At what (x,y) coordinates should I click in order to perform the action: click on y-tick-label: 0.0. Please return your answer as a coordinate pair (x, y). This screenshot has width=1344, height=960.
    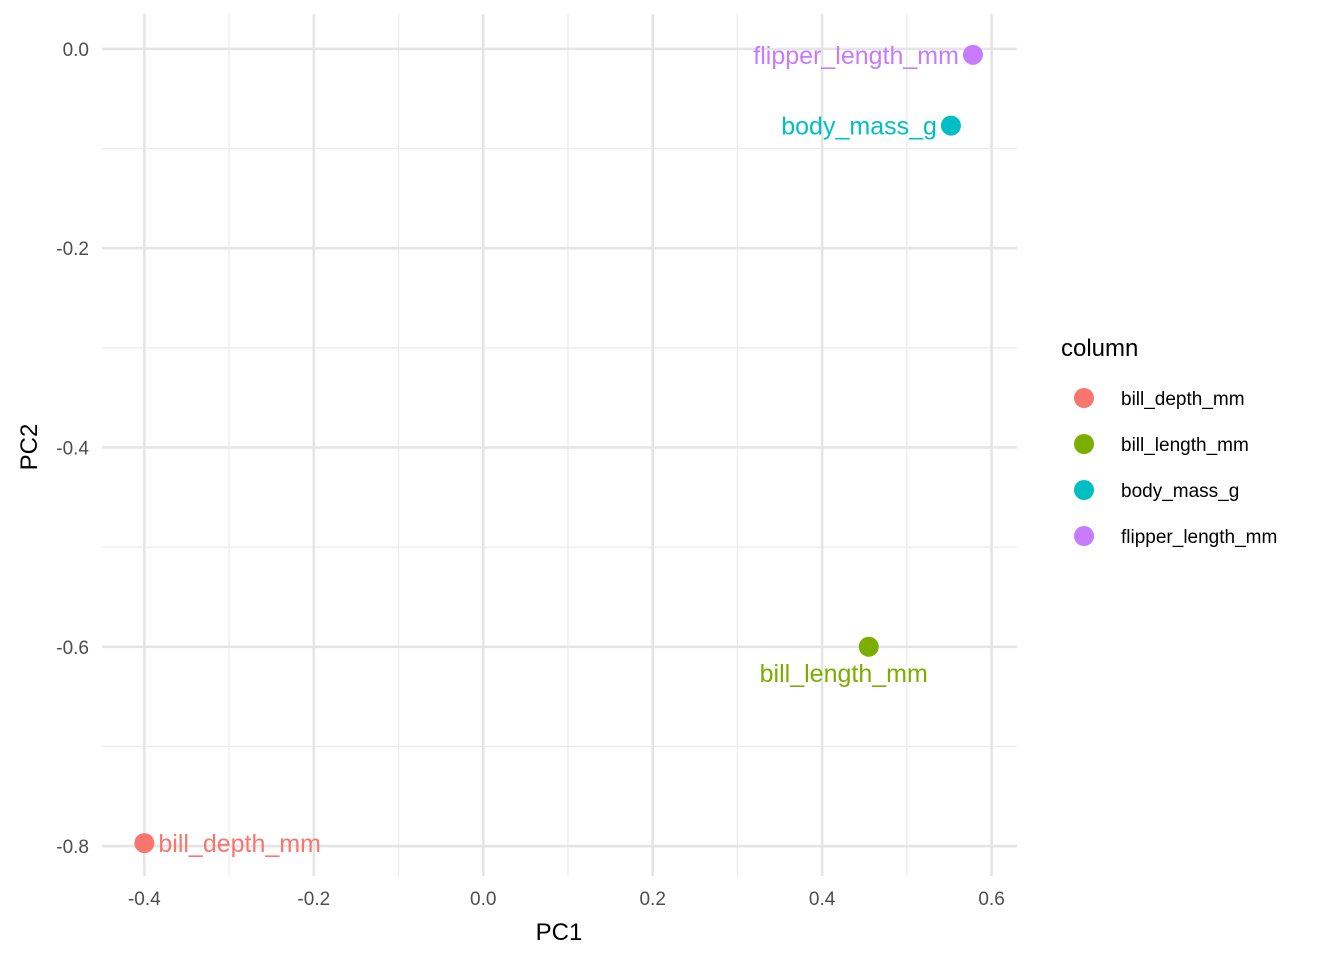
    Looking at the image, I should click on (76, 50).